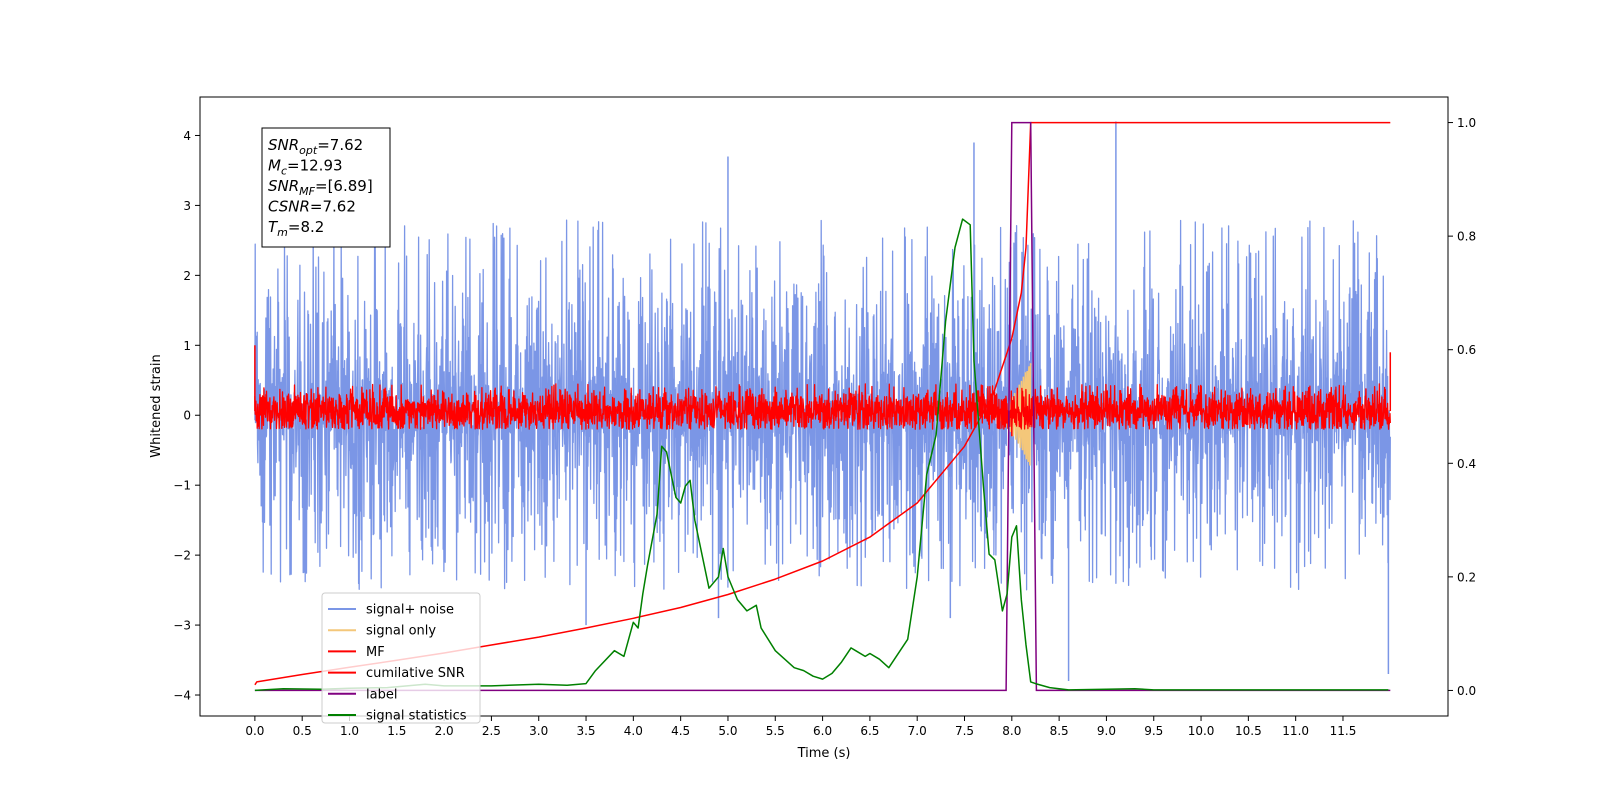 This screenshot has width=1600, height=800. Describe the element at coordinates (284, 171) in the screenshot. I see `annotation-subscript: c` at that location.